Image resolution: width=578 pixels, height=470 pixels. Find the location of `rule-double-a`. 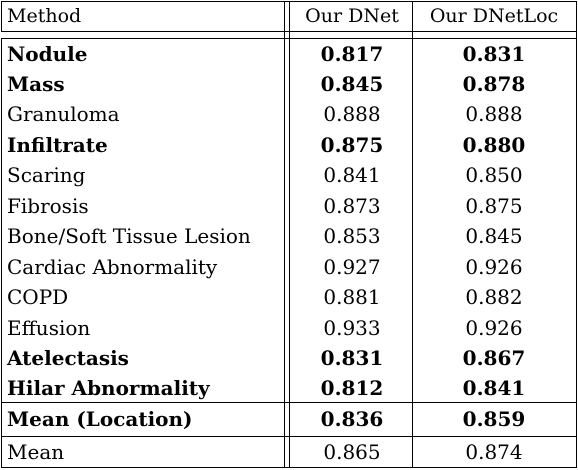

rule-double-a is located at coordinates (284, 234).